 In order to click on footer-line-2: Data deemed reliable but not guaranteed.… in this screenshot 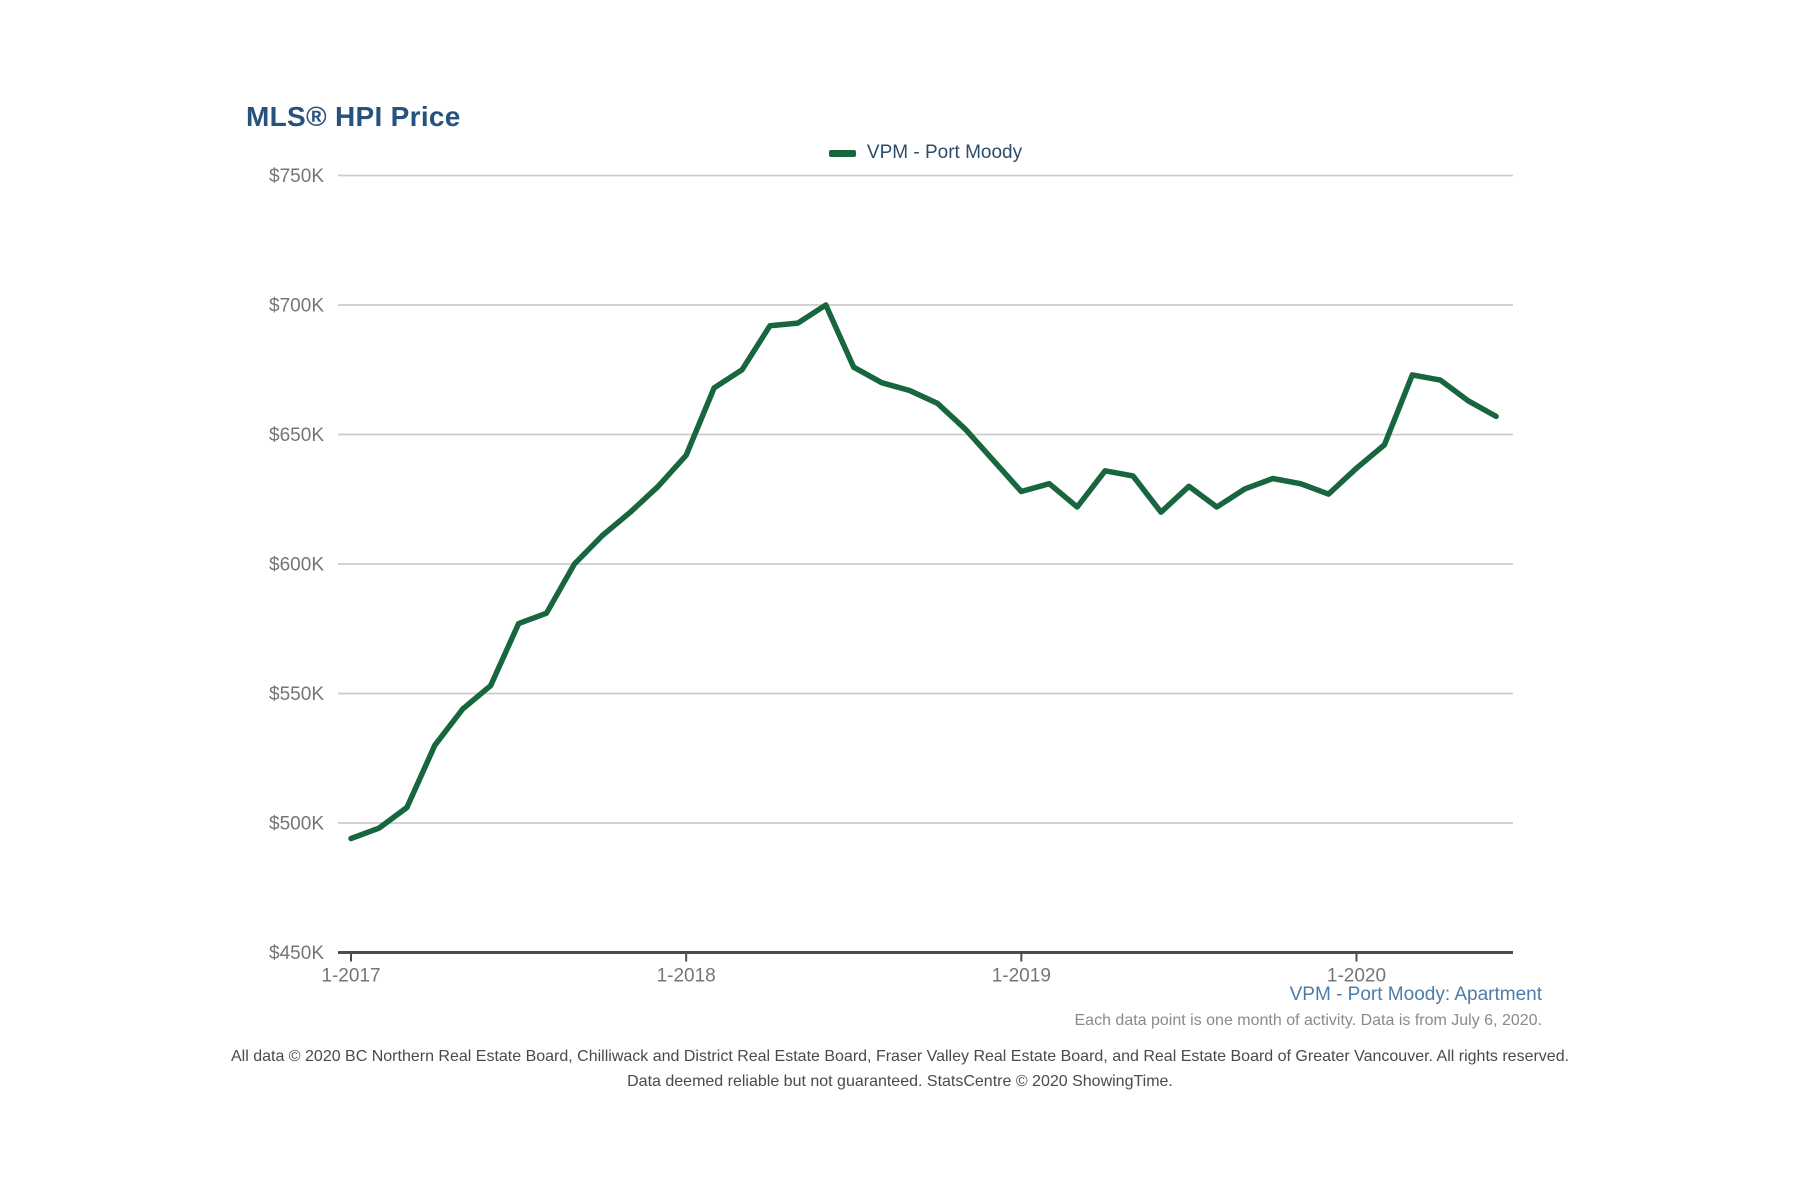, I will do `click(900, 1081)`.